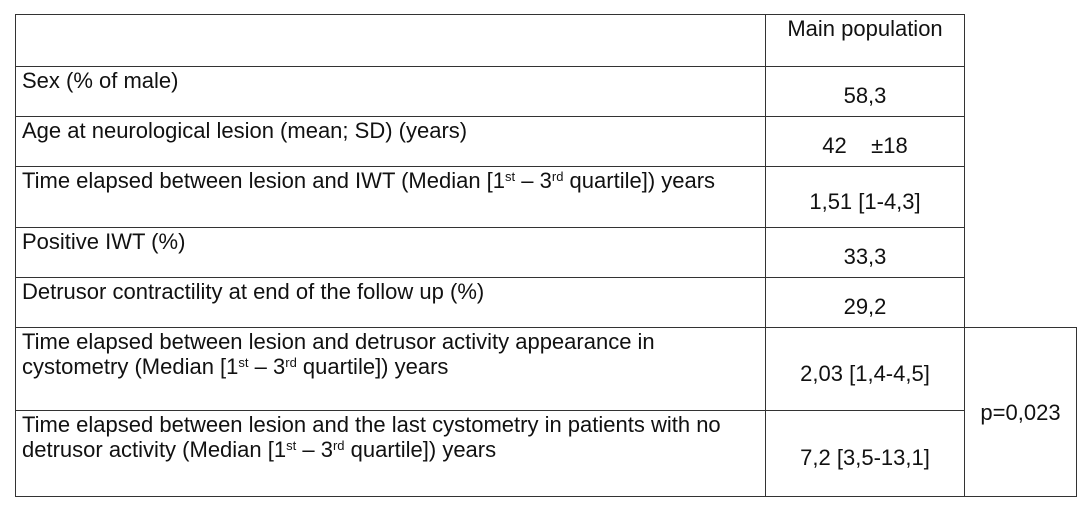  Describe the element at coordinates (104, 241) in the screenshot. I see `label-text: Positive IWT (%)` at that location.